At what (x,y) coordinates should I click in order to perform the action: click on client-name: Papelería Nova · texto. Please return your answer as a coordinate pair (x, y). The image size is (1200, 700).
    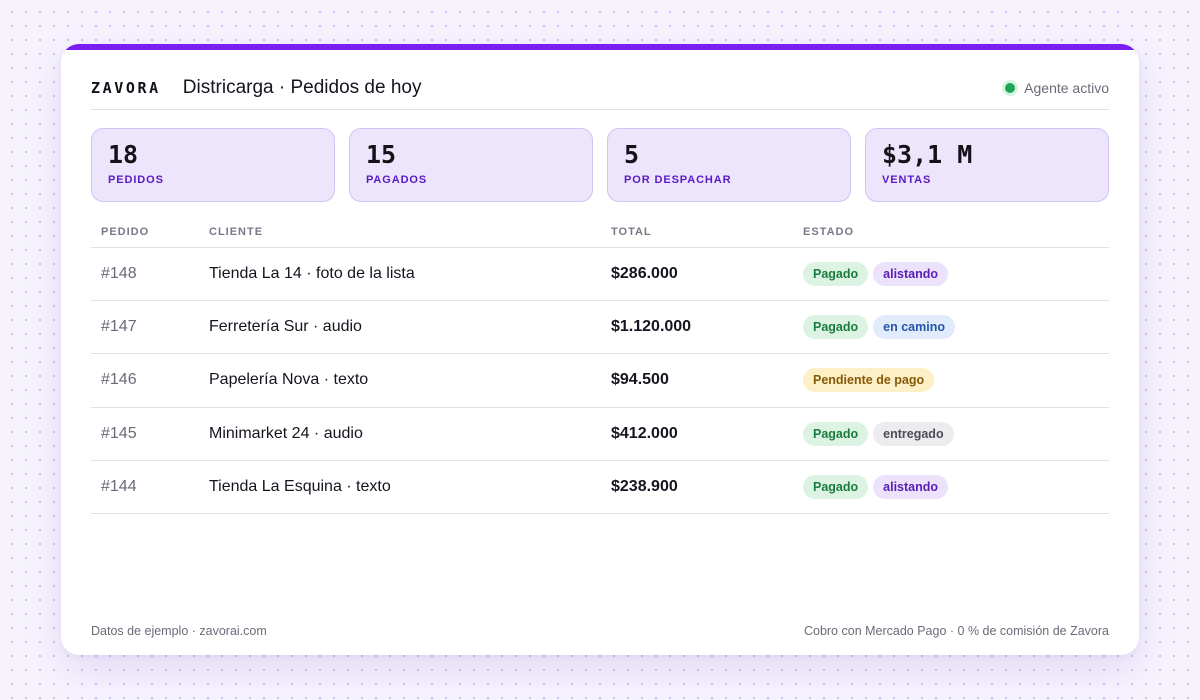
    Looking at the image, I should click on (289, 380).